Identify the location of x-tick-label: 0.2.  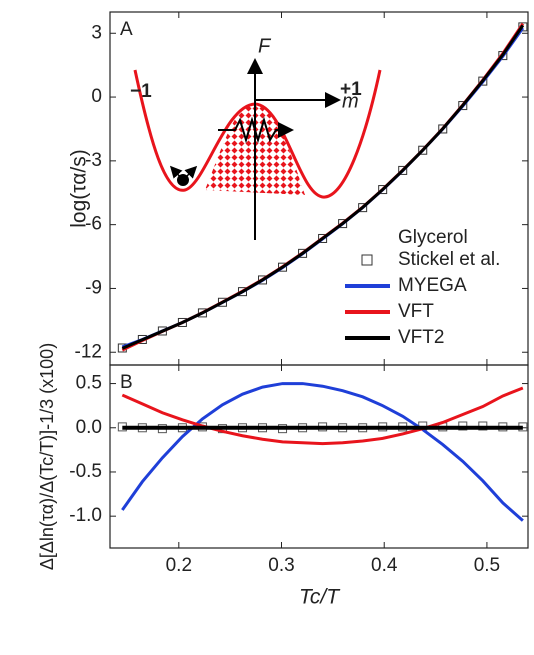
(179, 565).